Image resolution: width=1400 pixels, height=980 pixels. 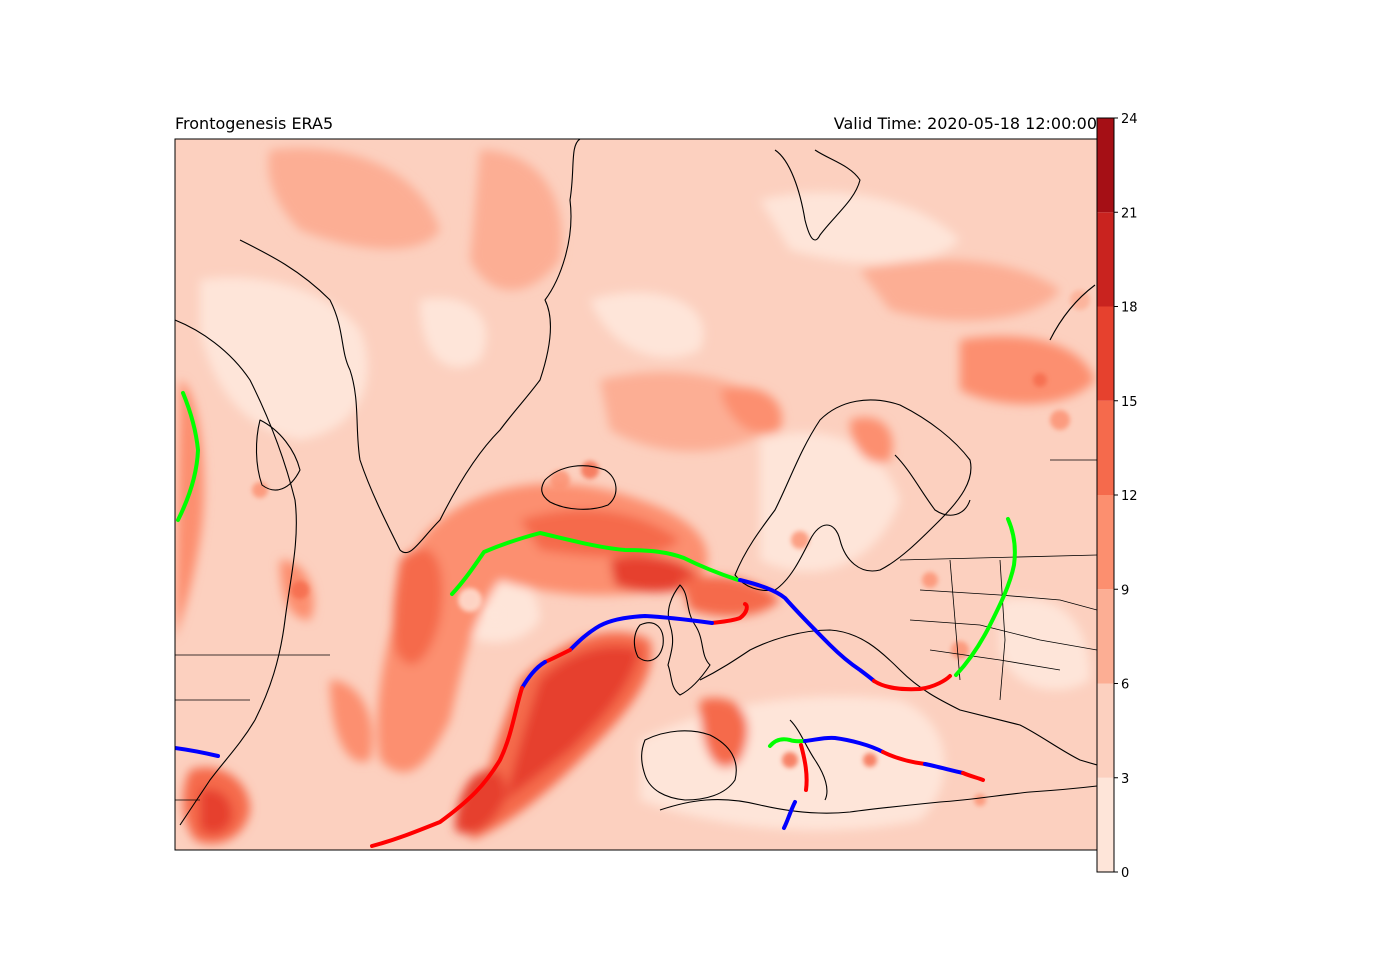 What do you see at coordinates (1125, 873) in the screenshot?
I see `colorbar-tick-label: 0` at bounding box center [1125, 873].